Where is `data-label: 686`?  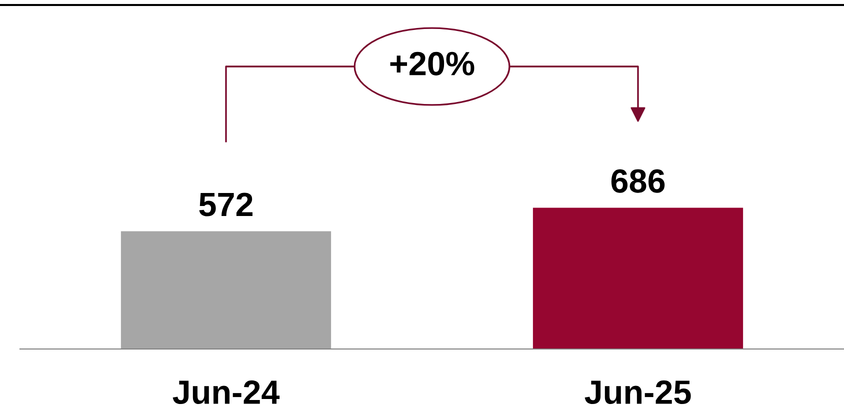 data-label: 686 is located at coordinates (638, 181).